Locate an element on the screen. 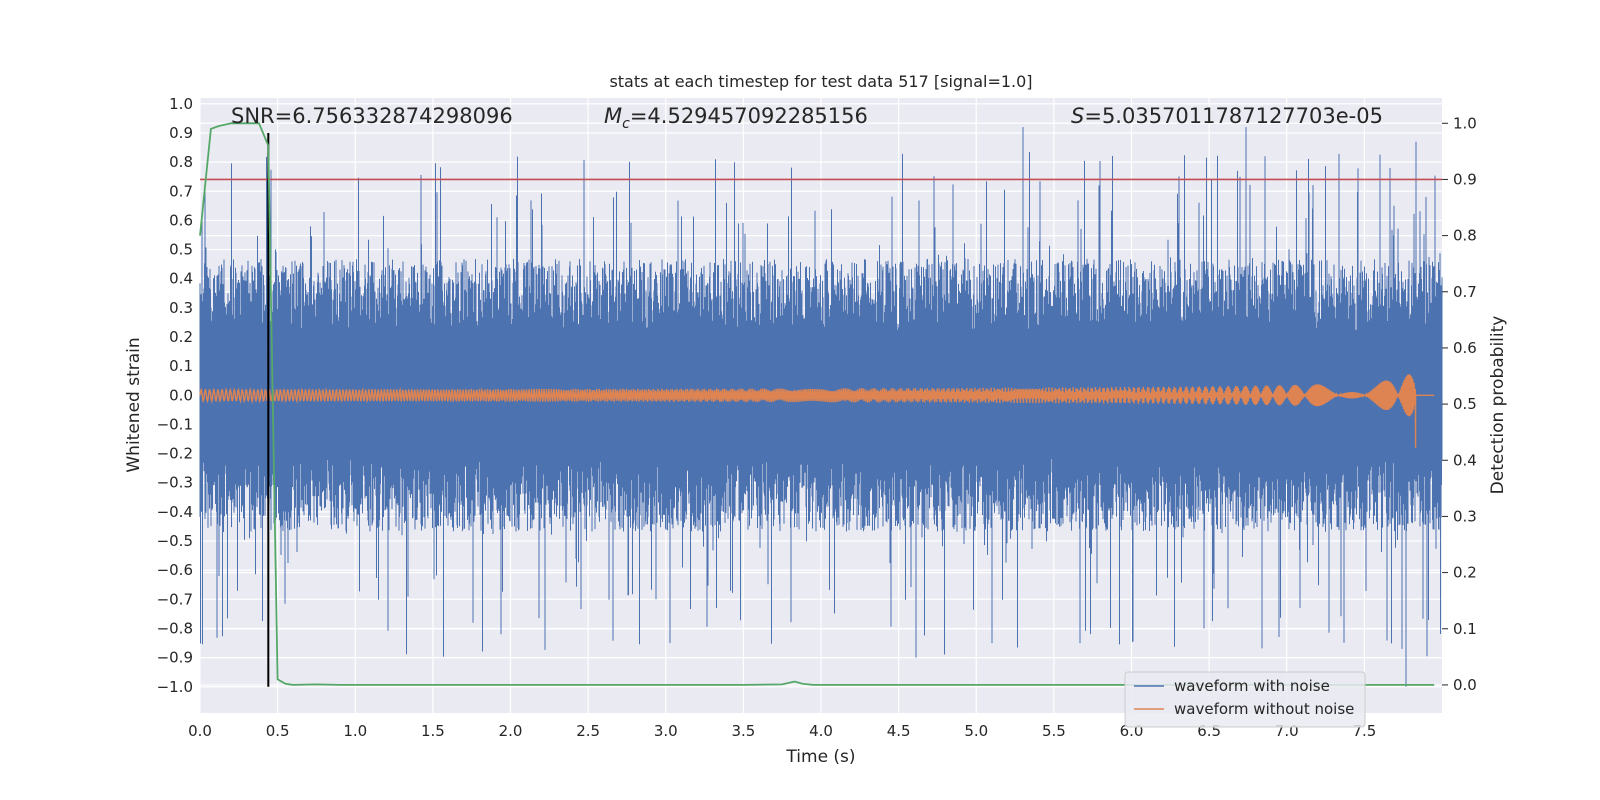 This screenshot has height=800, width=1600. y-tick-label: −0.5 is located at coordinates (175, 541).